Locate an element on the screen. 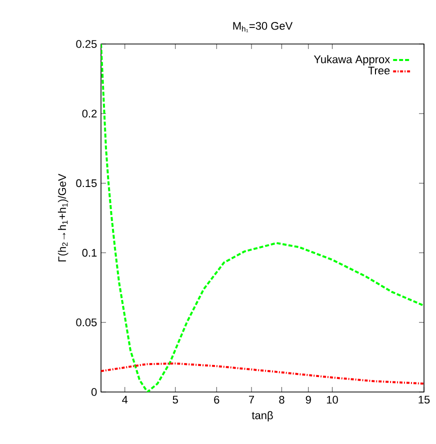 The image size is (436, 444). x-tick-label: 7 is located at coordinates (251, 400).